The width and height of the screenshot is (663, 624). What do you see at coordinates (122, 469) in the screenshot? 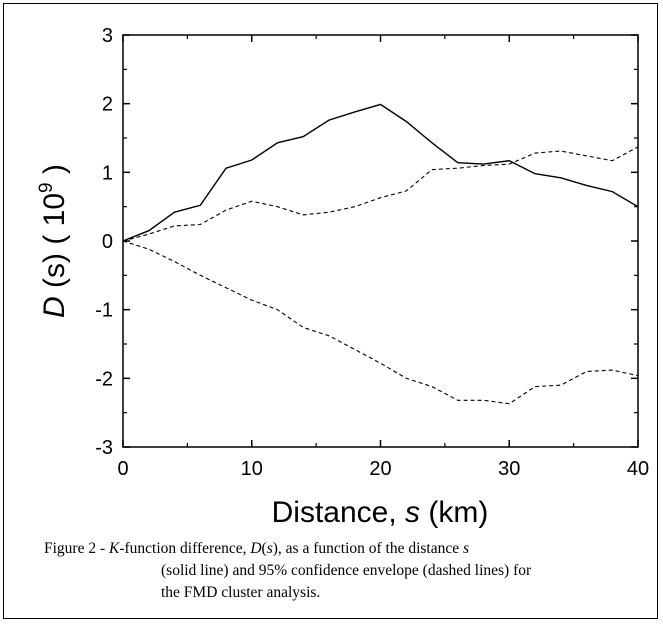
I see `x-tick-label: 0` at bounding box center [122, 469].